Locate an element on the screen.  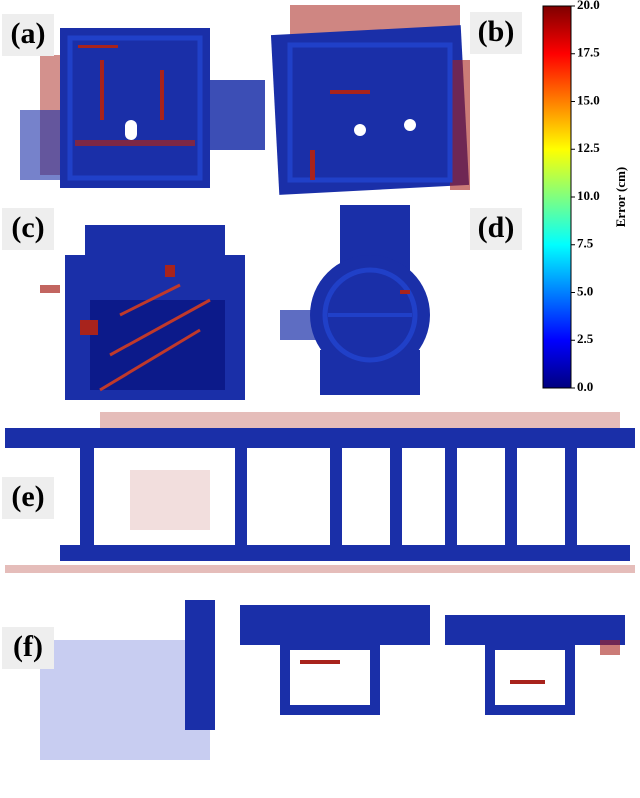
colorbar-tick-label: 12.5 is located at coordinates (588, 147).